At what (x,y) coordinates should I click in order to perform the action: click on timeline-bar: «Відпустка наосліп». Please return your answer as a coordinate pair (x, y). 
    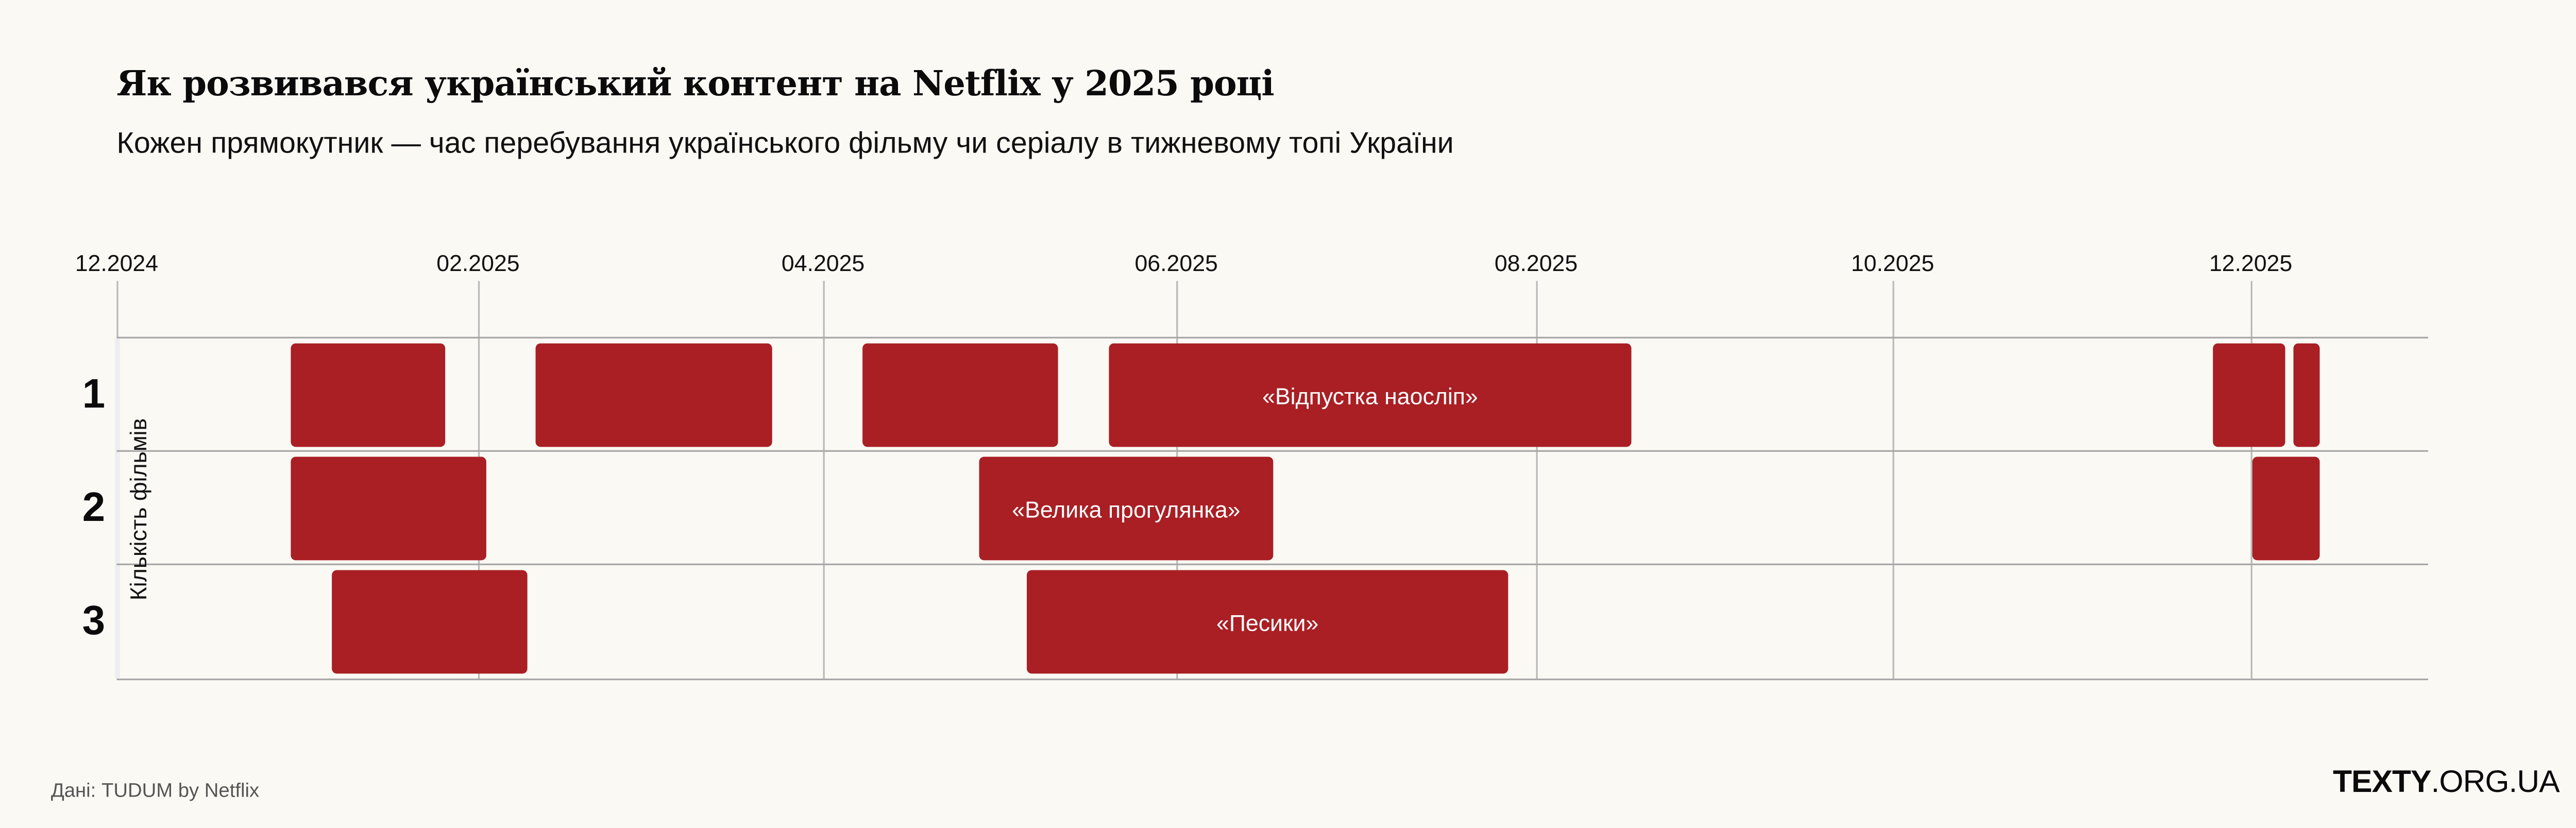
    Looking at the image, I should click on (1370, 395).